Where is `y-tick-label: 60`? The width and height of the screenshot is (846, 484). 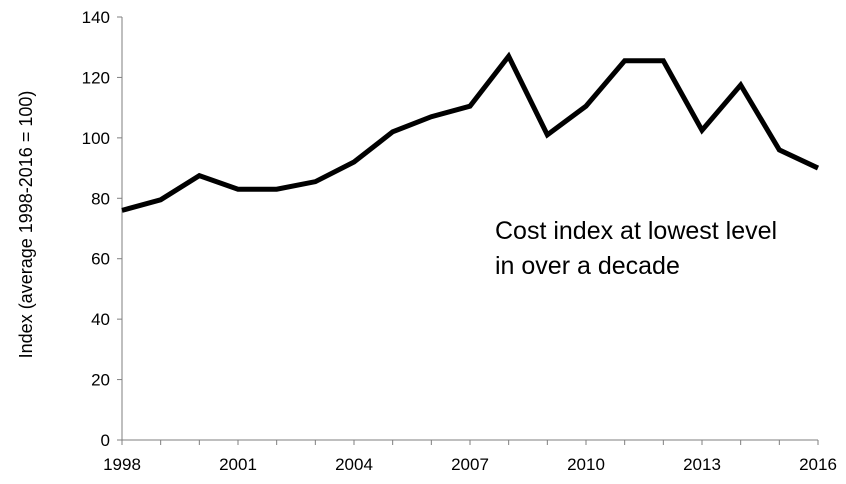 y-tick-label: 60 is located at coordinates (100, 259).